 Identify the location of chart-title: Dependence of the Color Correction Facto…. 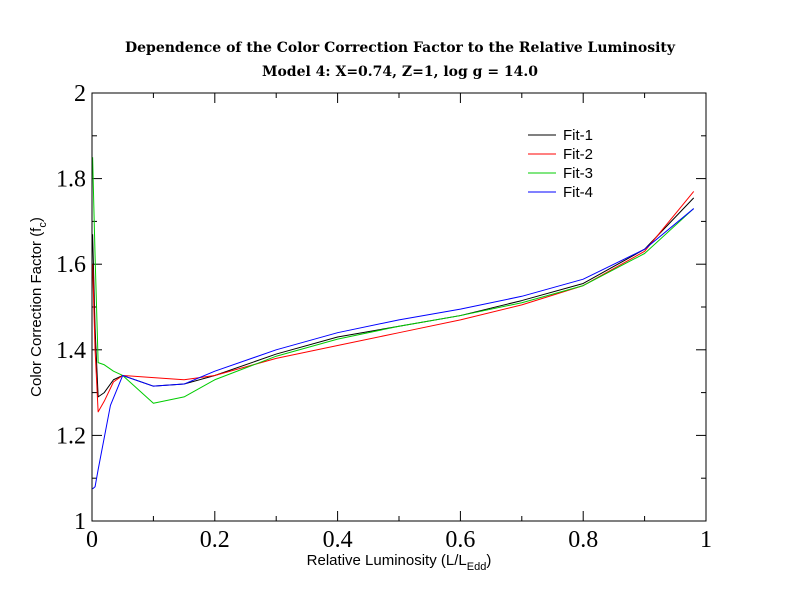
(400, 48).